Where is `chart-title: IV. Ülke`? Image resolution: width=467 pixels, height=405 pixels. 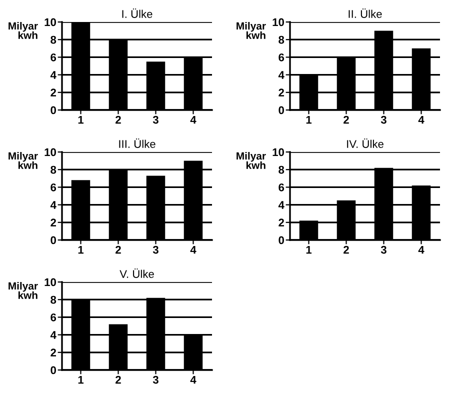 chart-title: IV. Ülke is located at coordinates (365, 143).